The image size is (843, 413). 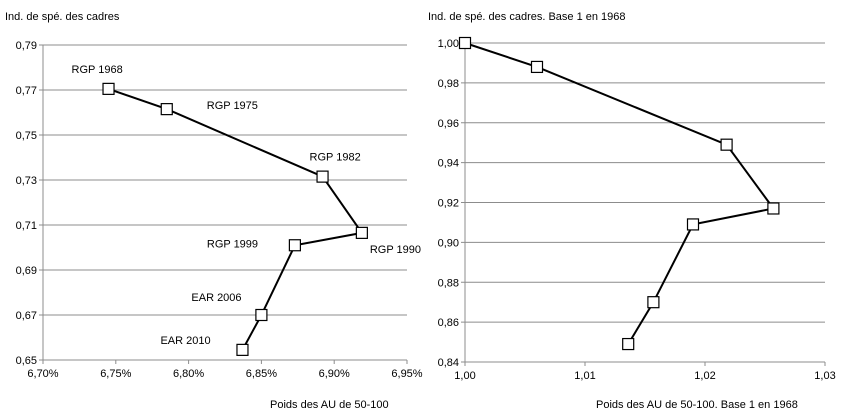 I want to click on left-y-tick-label: 0,75, so click(x=26, y=136).